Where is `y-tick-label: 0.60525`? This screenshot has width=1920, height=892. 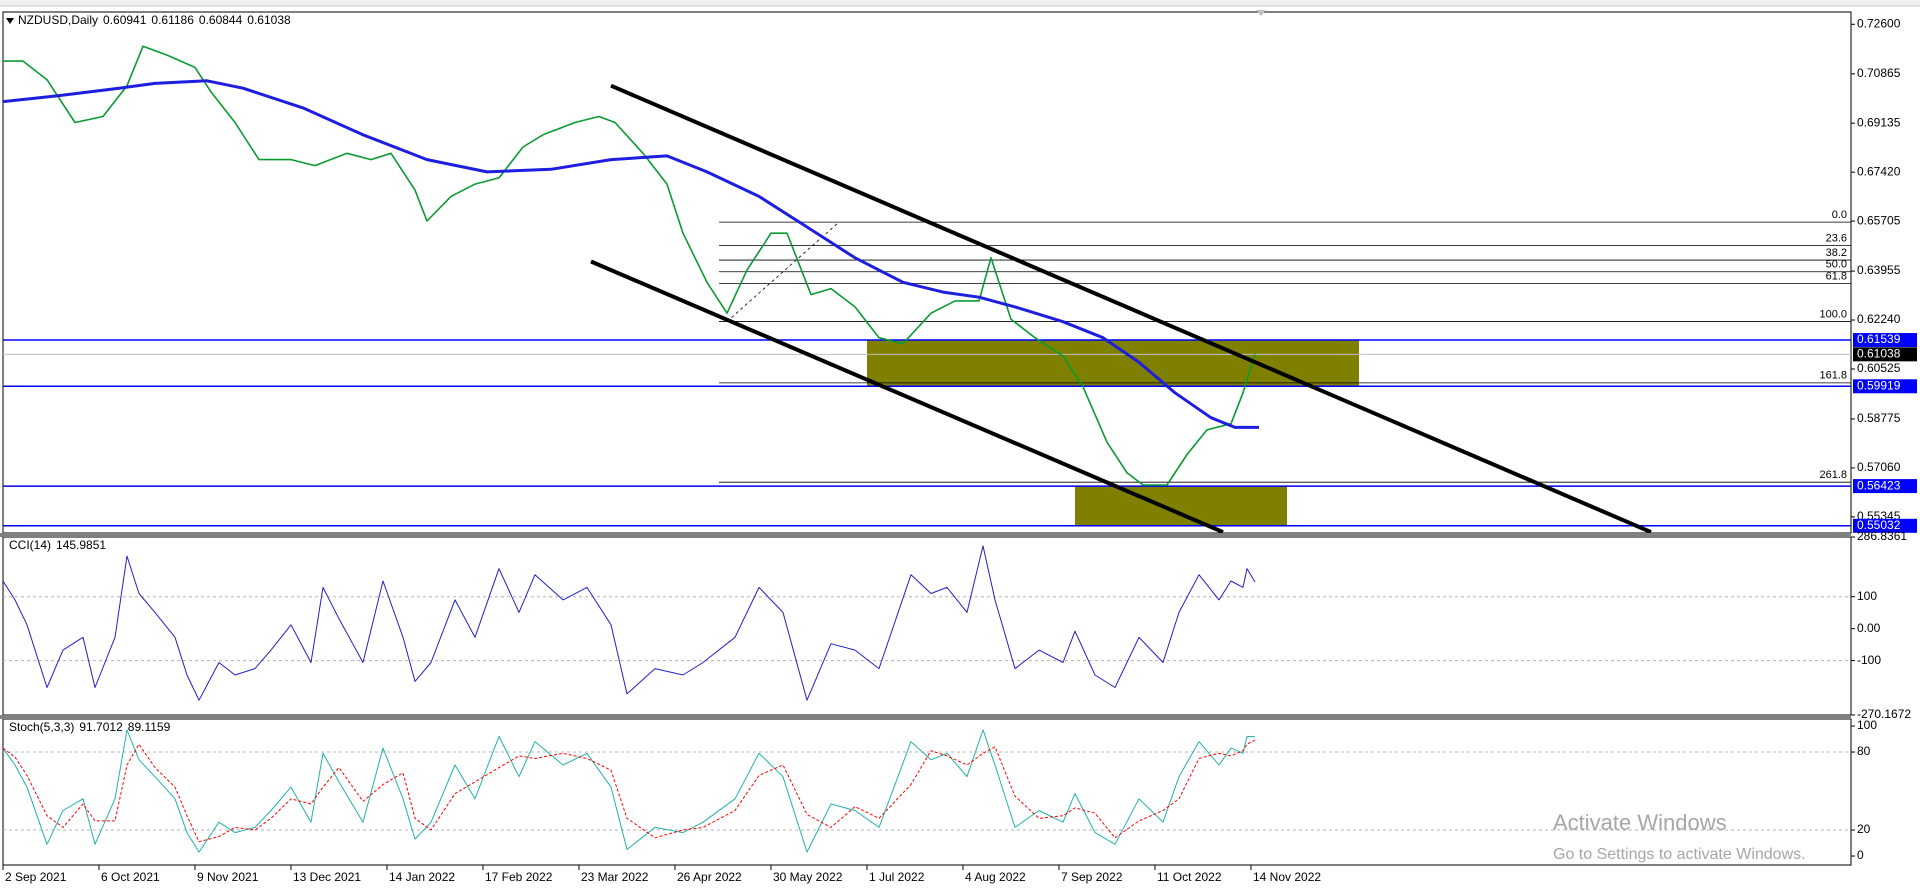
y-tick-label: 0.60525 is located at coordinates (1879, 368).